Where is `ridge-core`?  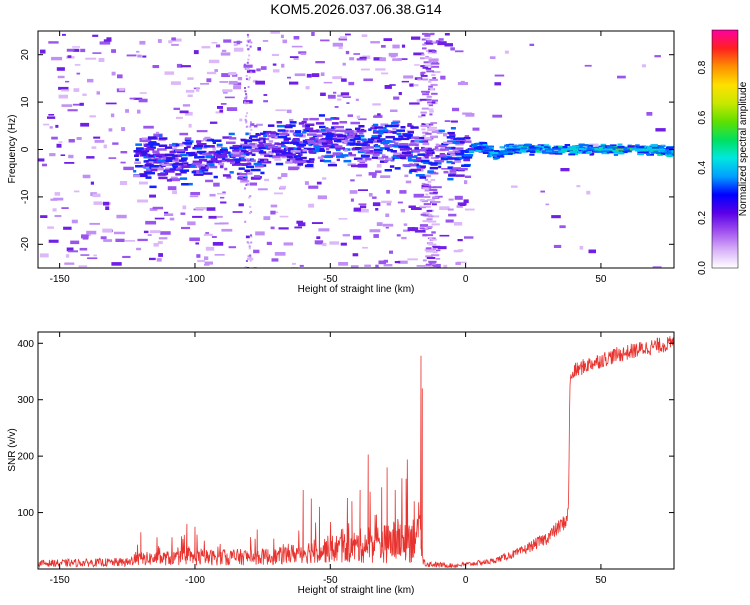 ridge-core is located at coordinates (590, 149).